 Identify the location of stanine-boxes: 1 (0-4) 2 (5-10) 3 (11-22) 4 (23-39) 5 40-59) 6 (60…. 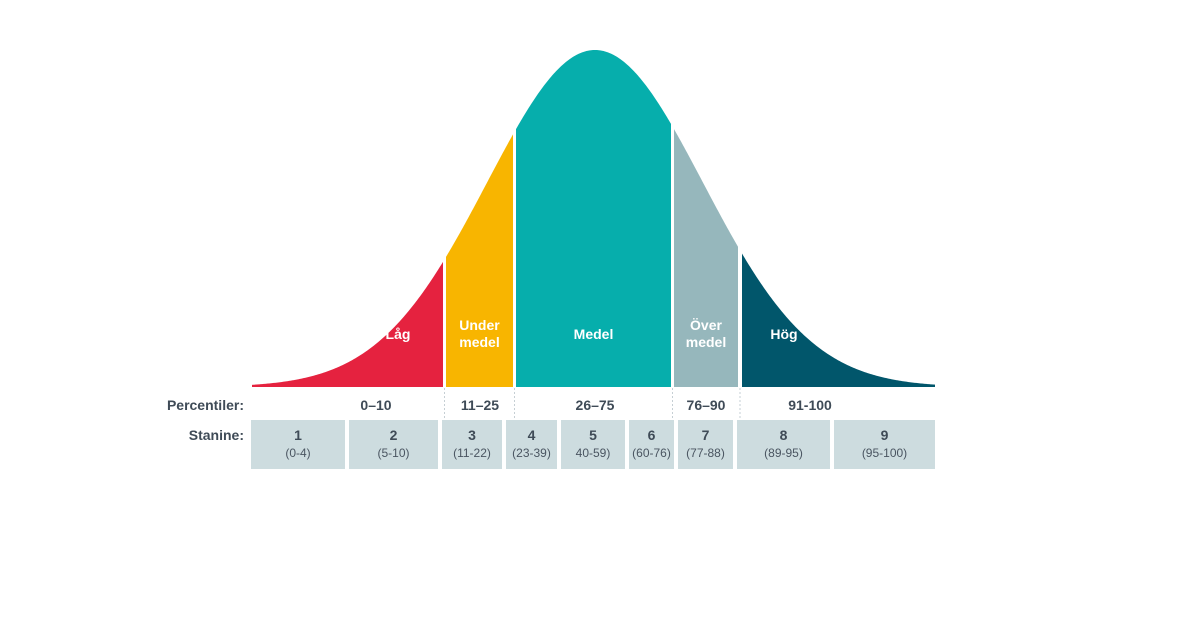
(593, 444).